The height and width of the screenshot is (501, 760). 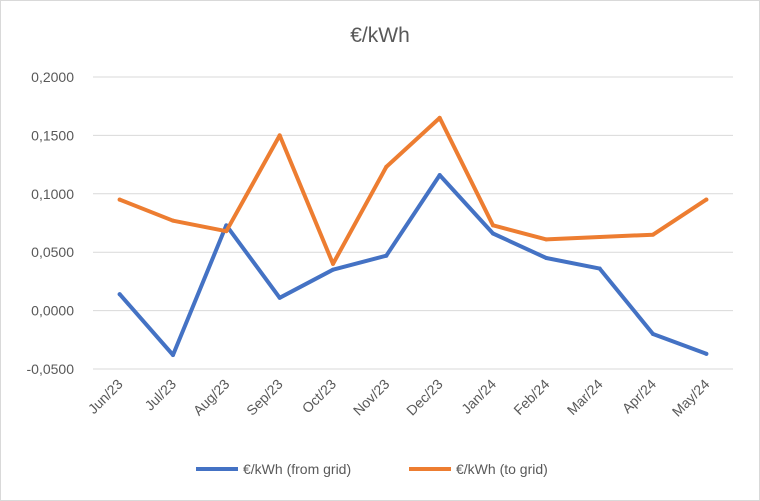 What do you see at coordinates (639, 396) in the screenshot?
I see `x-tick-label: Apr/24` at bounding box center [639, 396].